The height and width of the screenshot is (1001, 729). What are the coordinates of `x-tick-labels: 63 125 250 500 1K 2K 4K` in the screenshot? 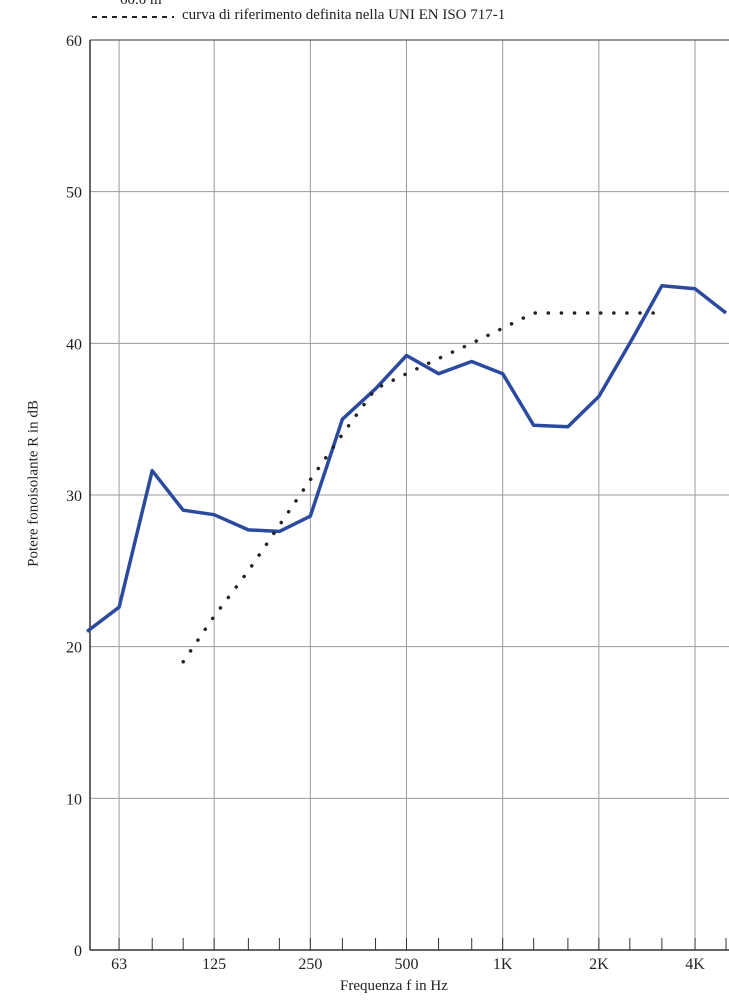 It's located at (408, 964).